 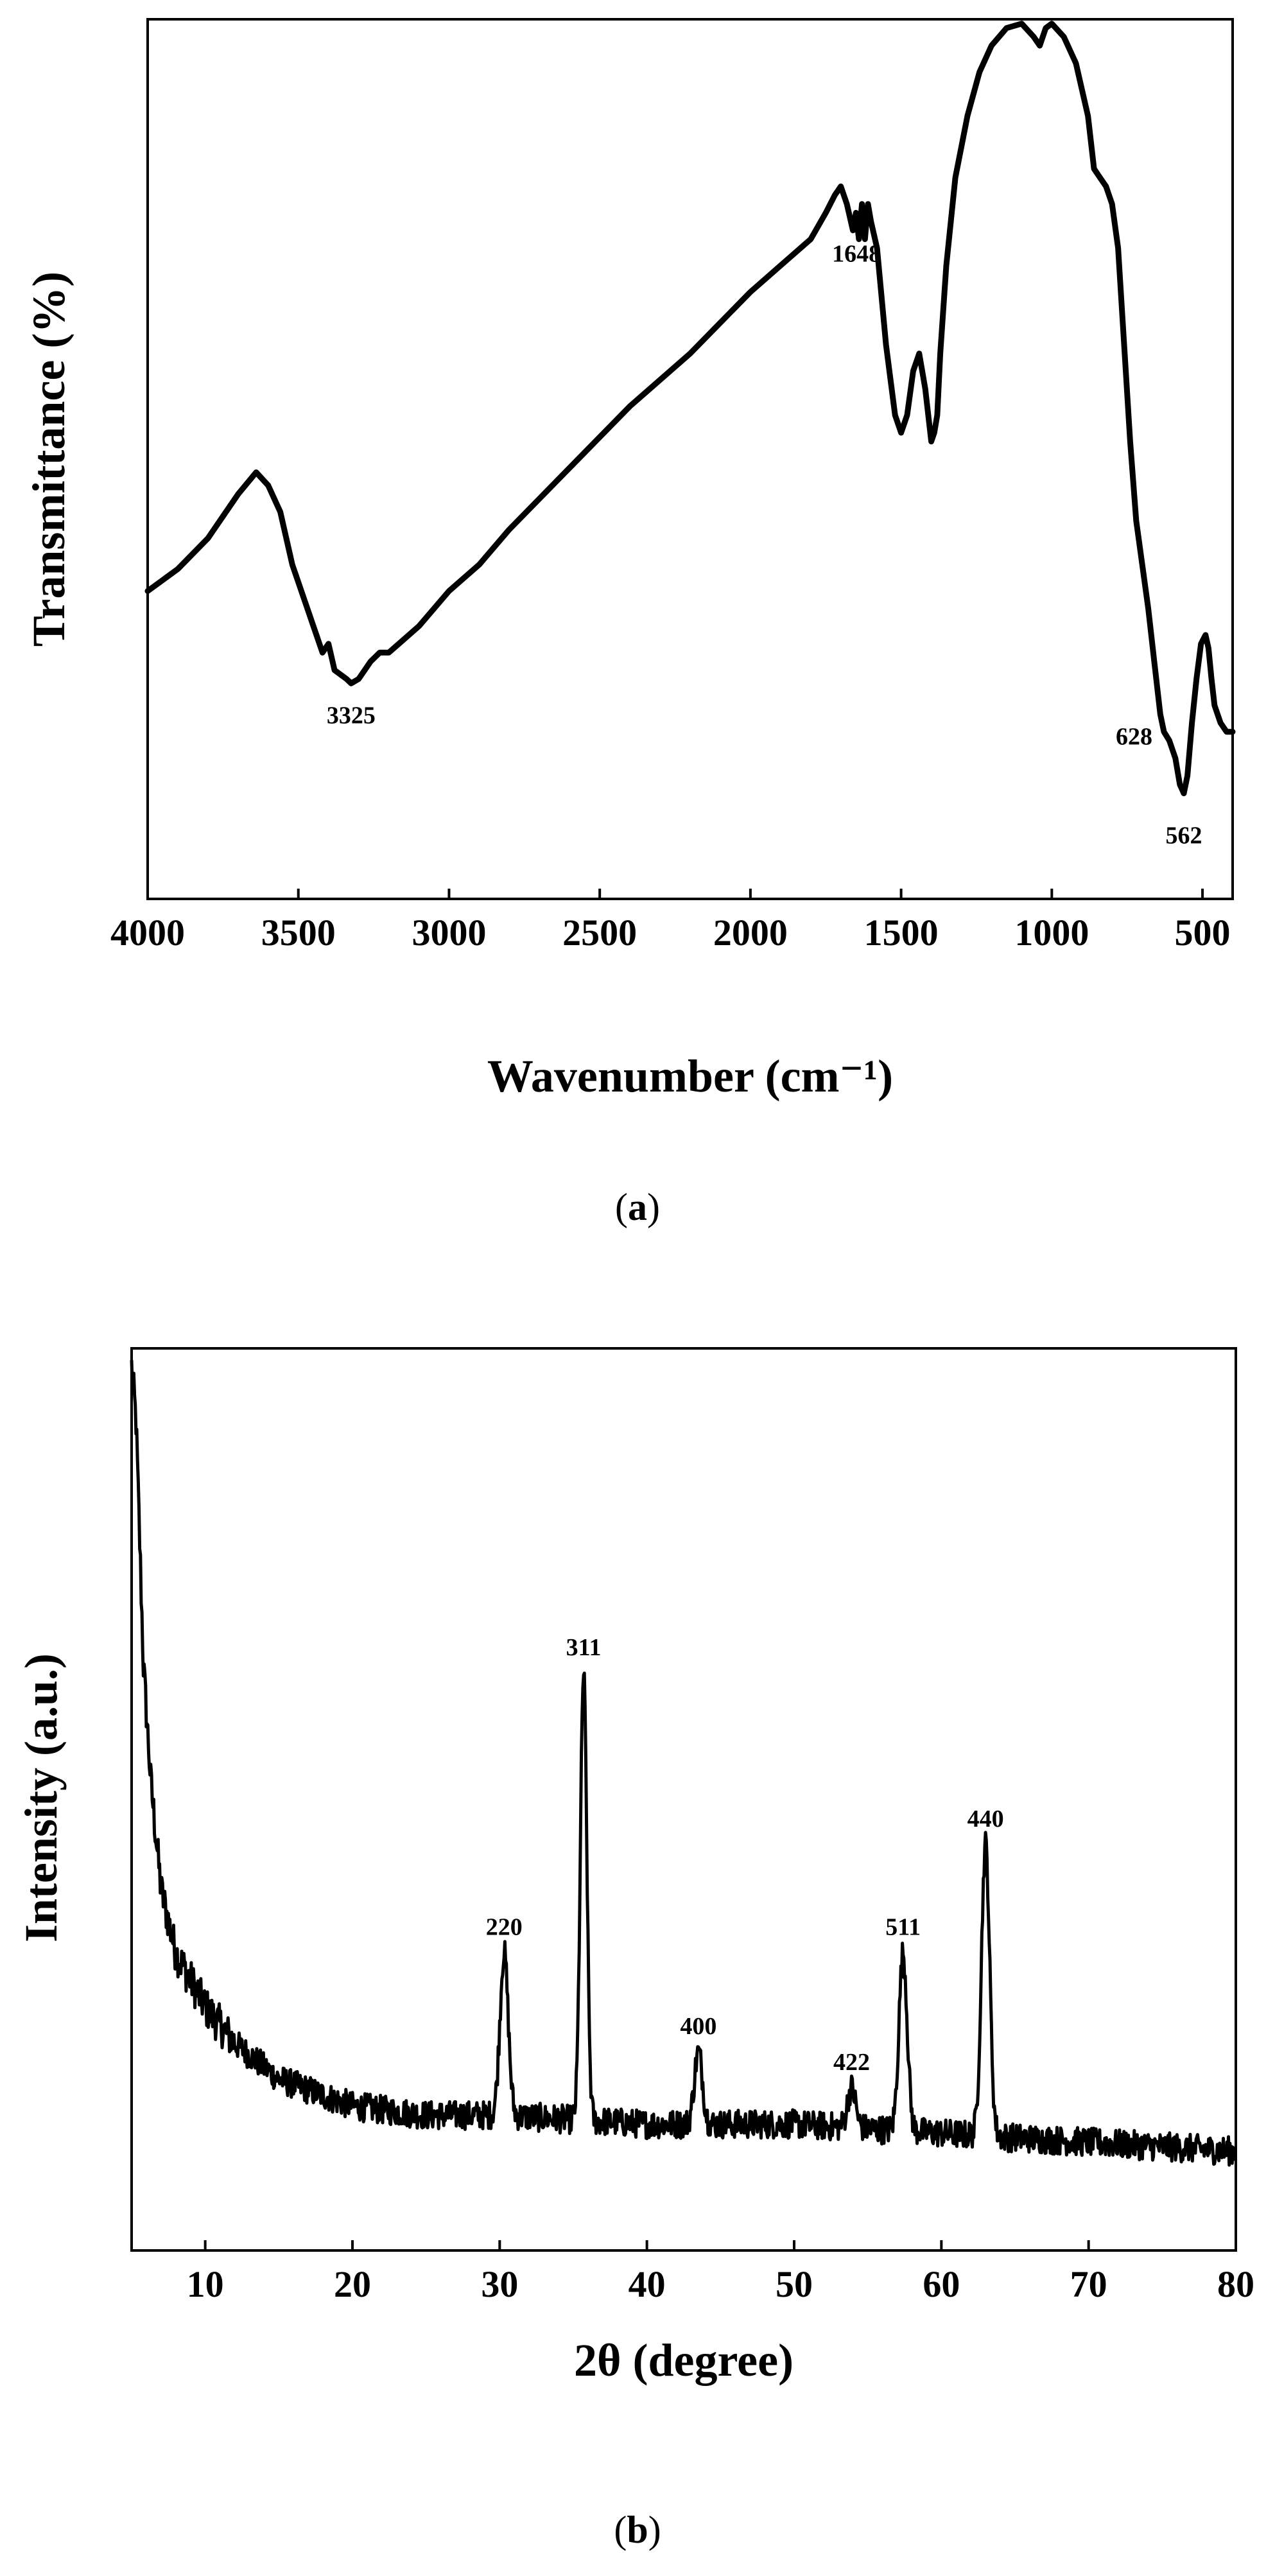 I want to click on caption-a: (a), so click(x=637, y=1207).